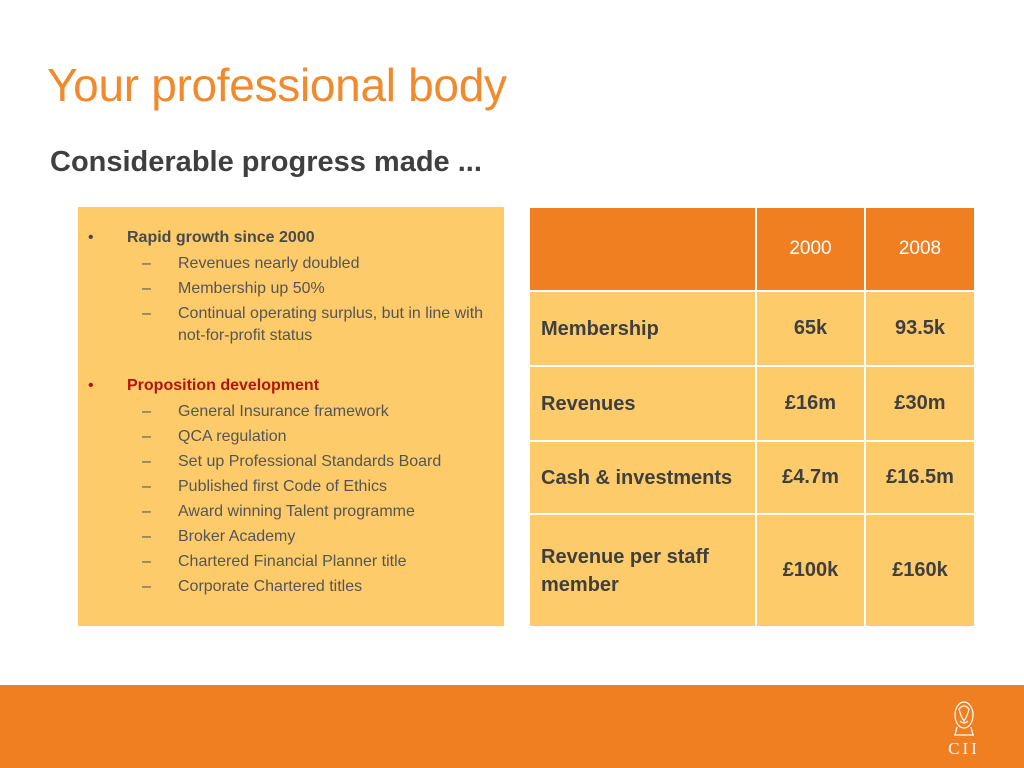 Image resolution: width=1024 pixels, height=768 pixels. What do you see at coordinates (512, 726) in the screenshot?
I see `footer-band` at bounding box center [512, 726].